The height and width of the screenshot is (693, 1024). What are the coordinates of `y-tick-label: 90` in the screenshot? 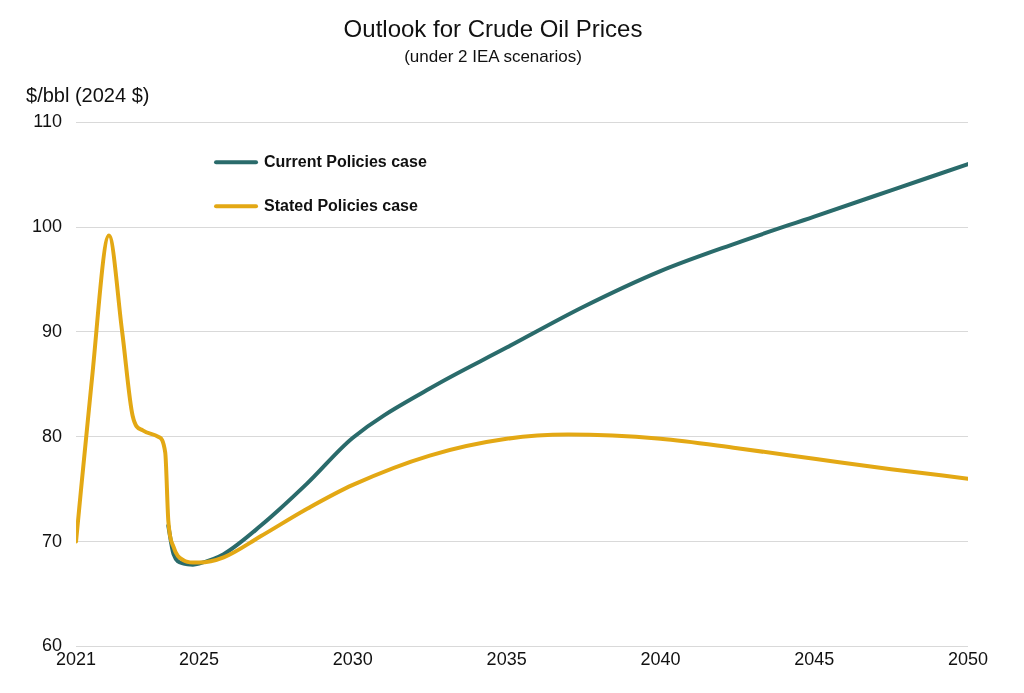 It's located at (52, 330).